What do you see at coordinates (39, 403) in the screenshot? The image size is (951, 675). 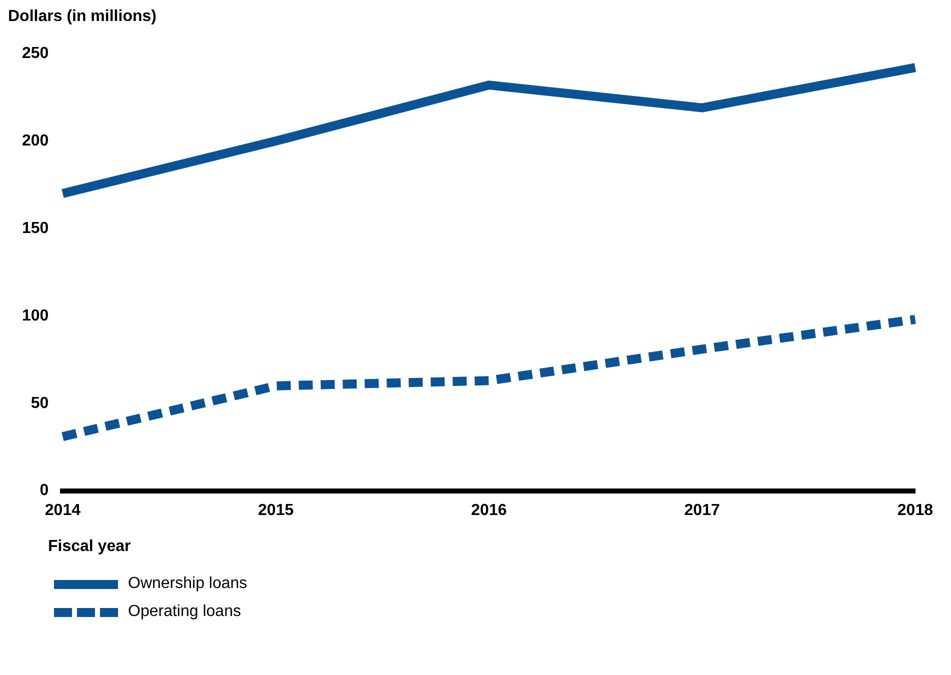 I see `y-tick-label: 50` at bounding box center [39, 403].